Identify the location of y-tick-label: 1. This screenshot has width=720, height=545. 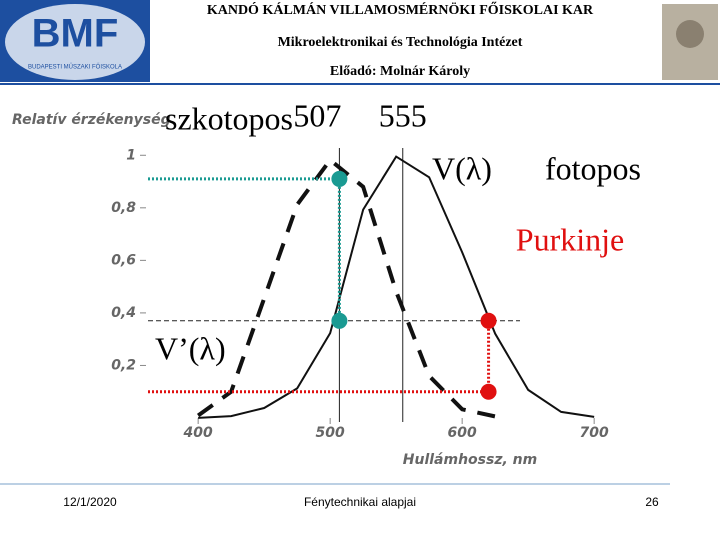
(131, 155).